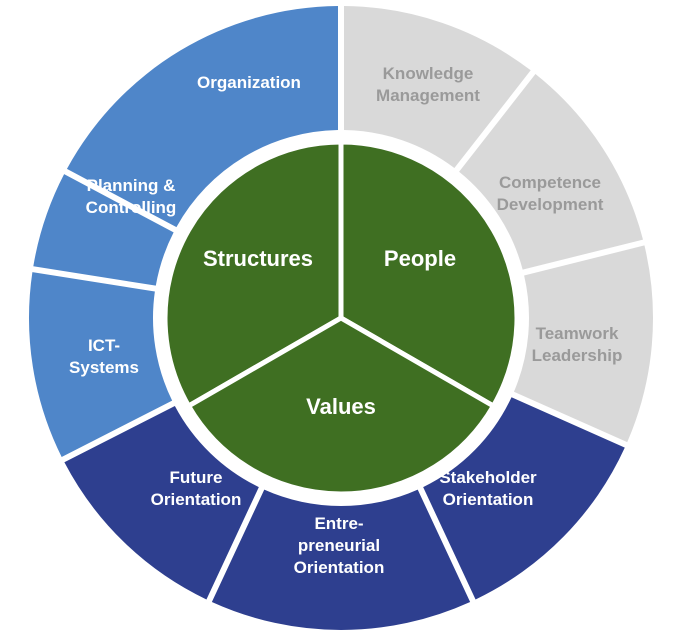 The height and width of the screenshot is (631, 683). I want to click on ring-segment-future-orientation: Future Orientation, so click(161, 503).